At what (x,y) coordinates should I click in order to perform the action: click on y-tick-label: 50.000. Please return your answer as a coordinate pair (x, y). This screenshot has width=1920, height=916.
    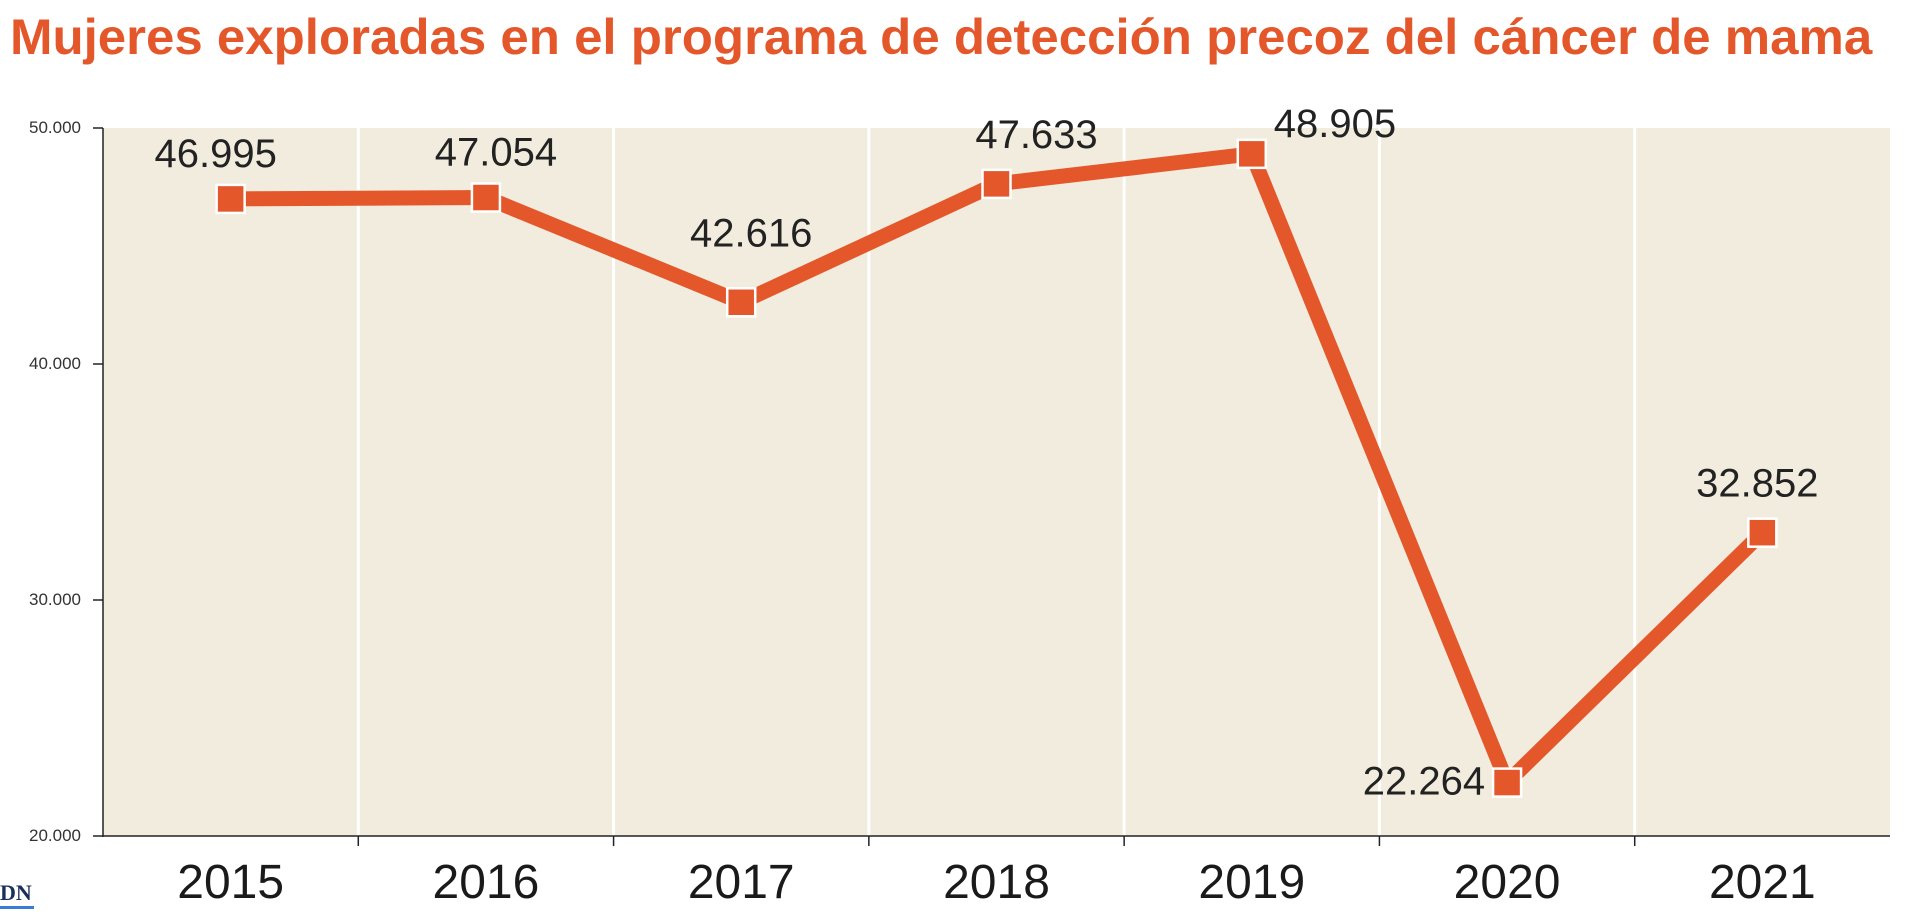
    Looking at the image, I should click on (55, 127).